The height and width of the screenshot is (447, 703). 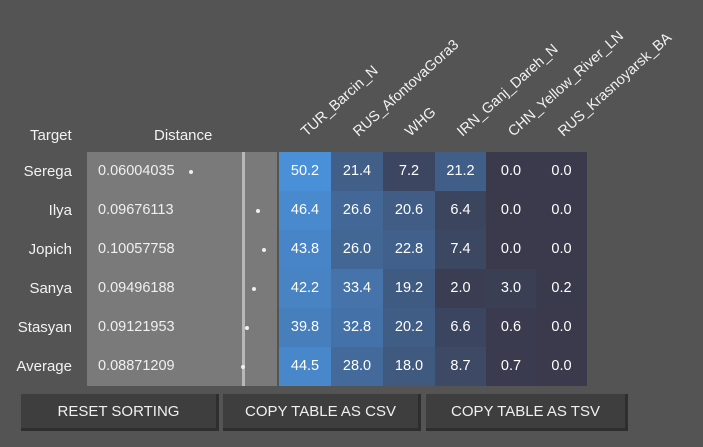 What do you see at coordinates (305, 249) in the screenshot?
I see `heatmap-cell: 43.8` at bounding box center [305, 249].